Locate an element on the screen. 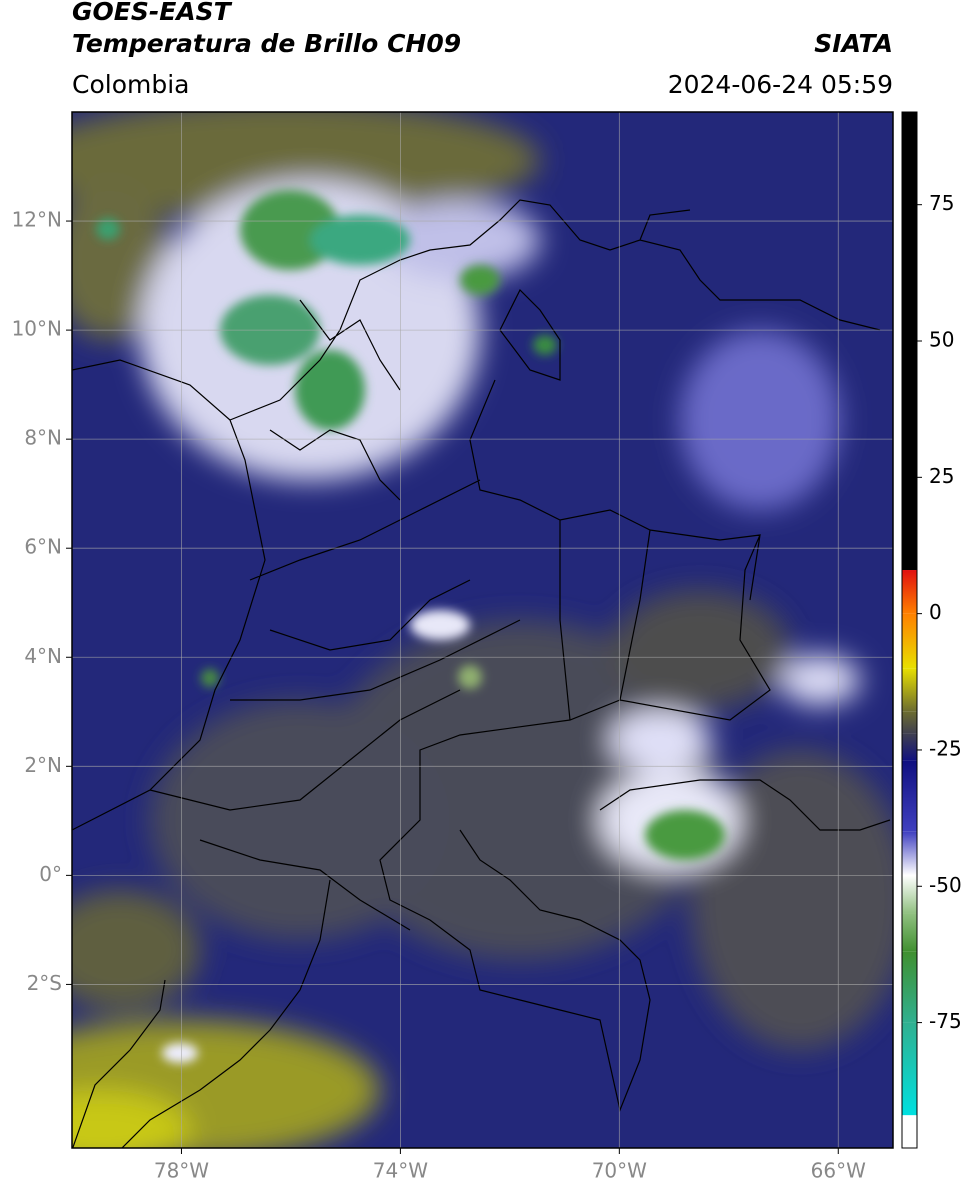  x-tick-label: 74°W is located at coordinates (400, 1171).